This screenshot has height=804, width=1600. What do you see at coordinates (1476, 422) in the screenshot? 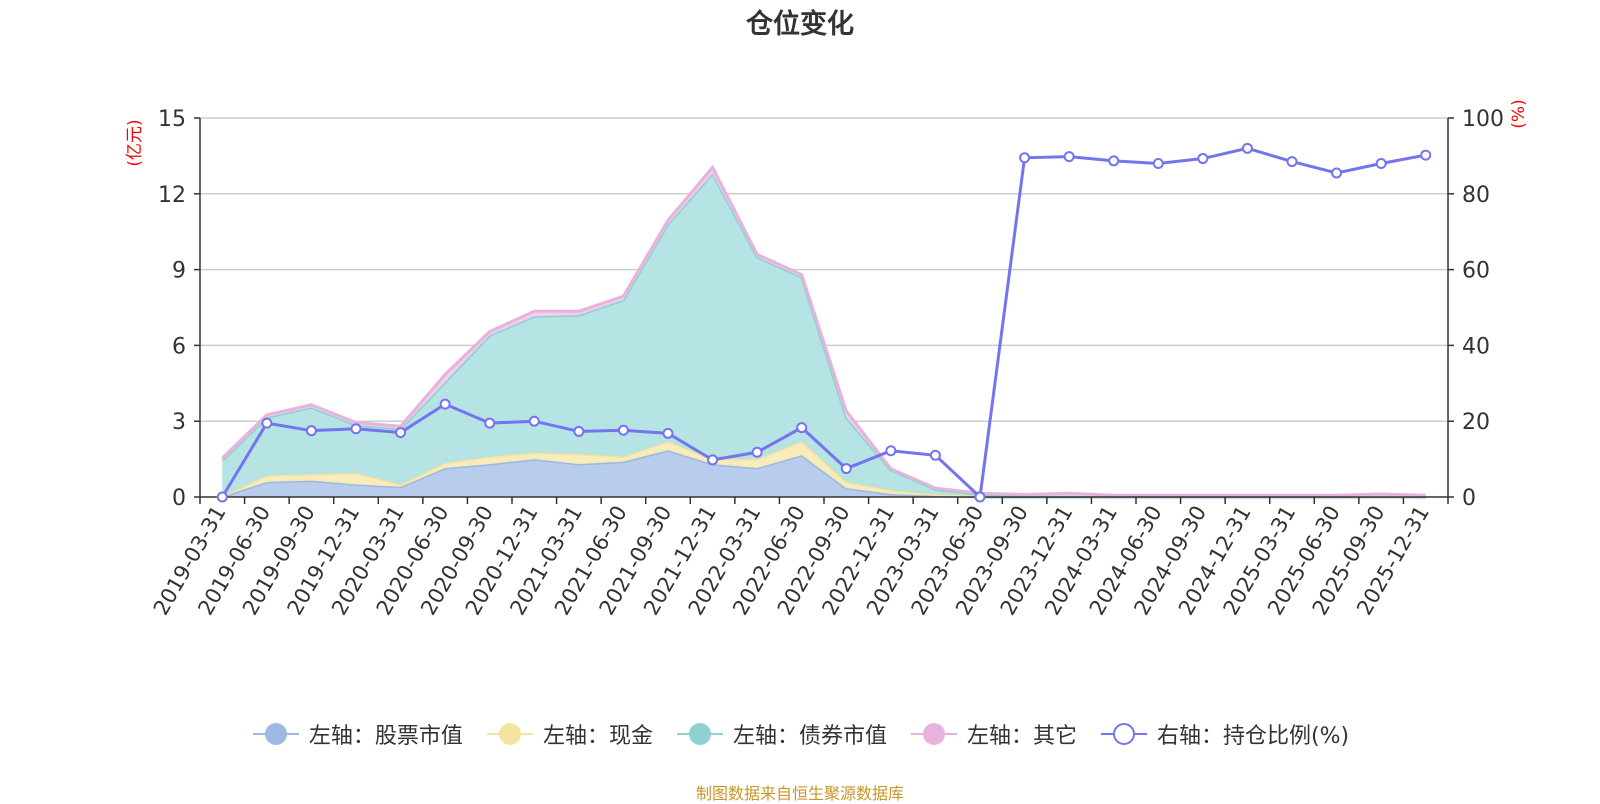
I see `y-right-tick-label: 20` at bounding box center [1476, 422].